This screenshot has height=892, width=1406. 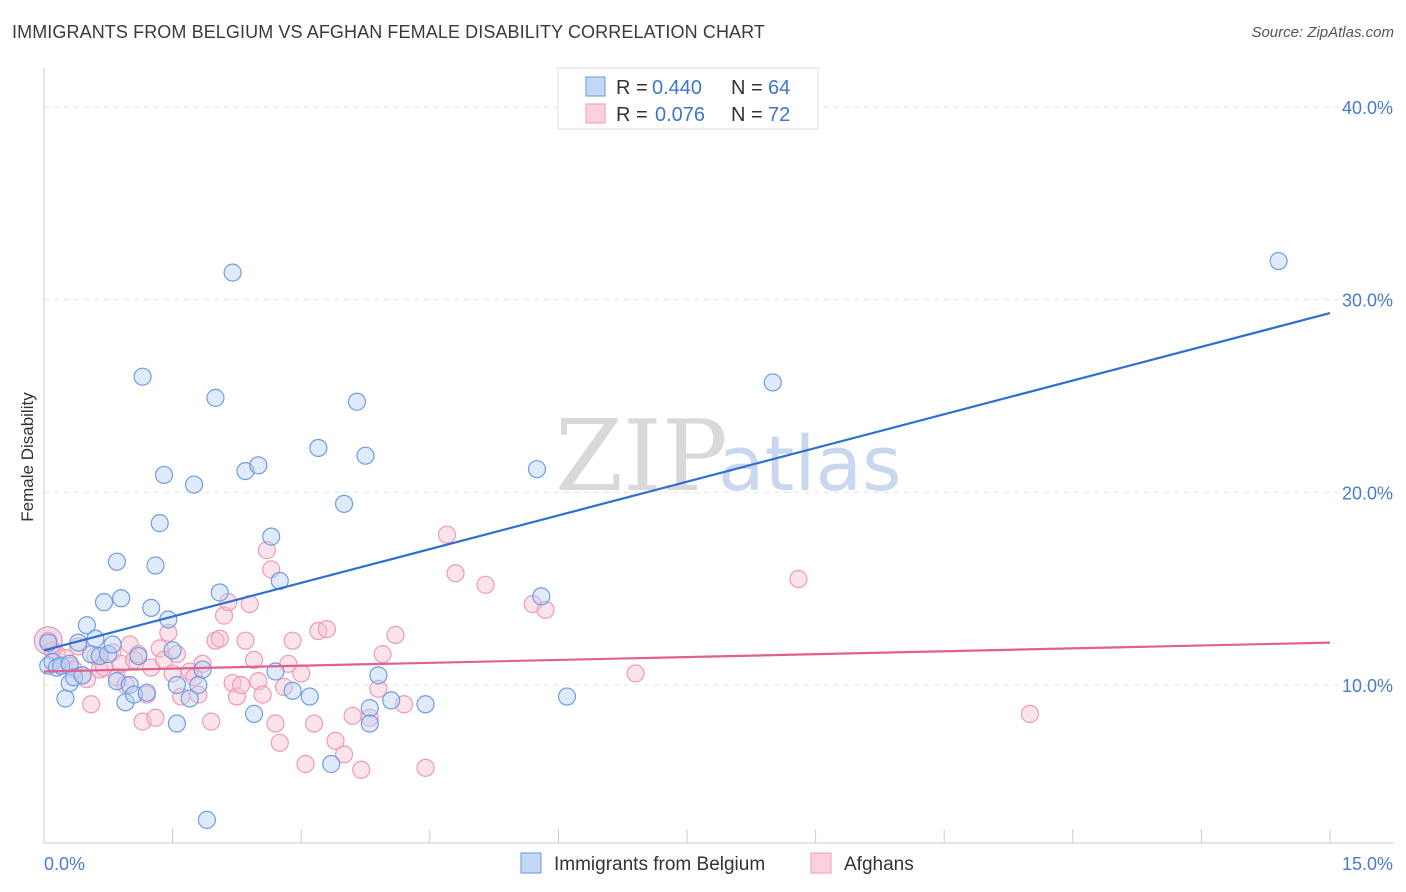 I want to click on bottom-legend: Immigrants from Belgium Afghans, so click(x=717, y=863).